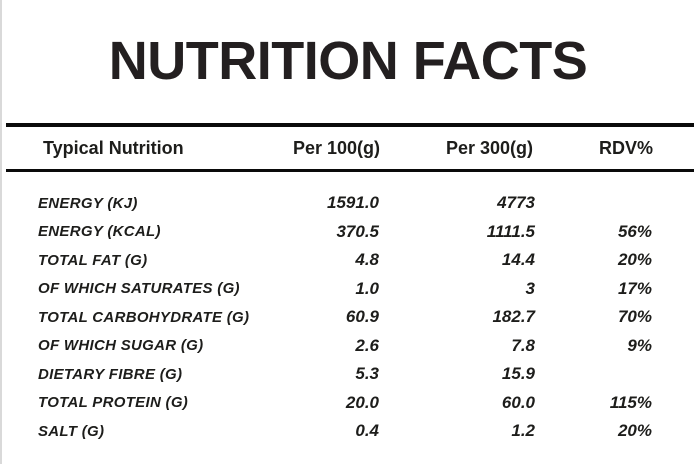  What do you see at coordinates (139, 289) in the screenshot?
I see `nutrient-label: OF WHICH SATURATES (G)` at bounding box center [139, 289].